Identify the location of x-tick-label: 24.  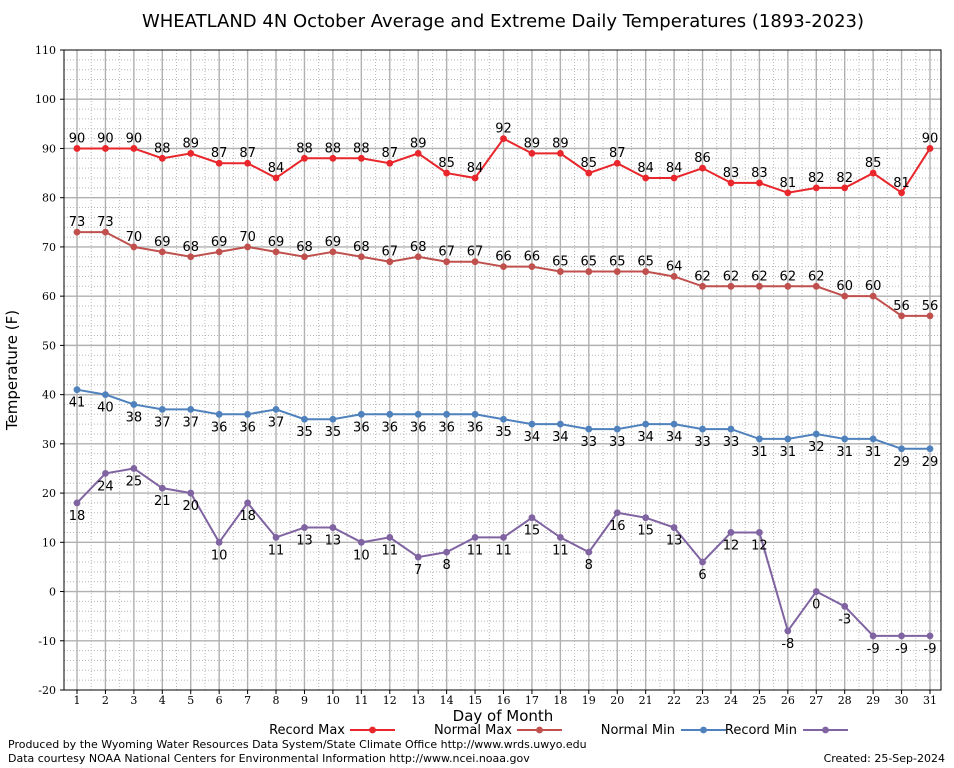
(731, 700).